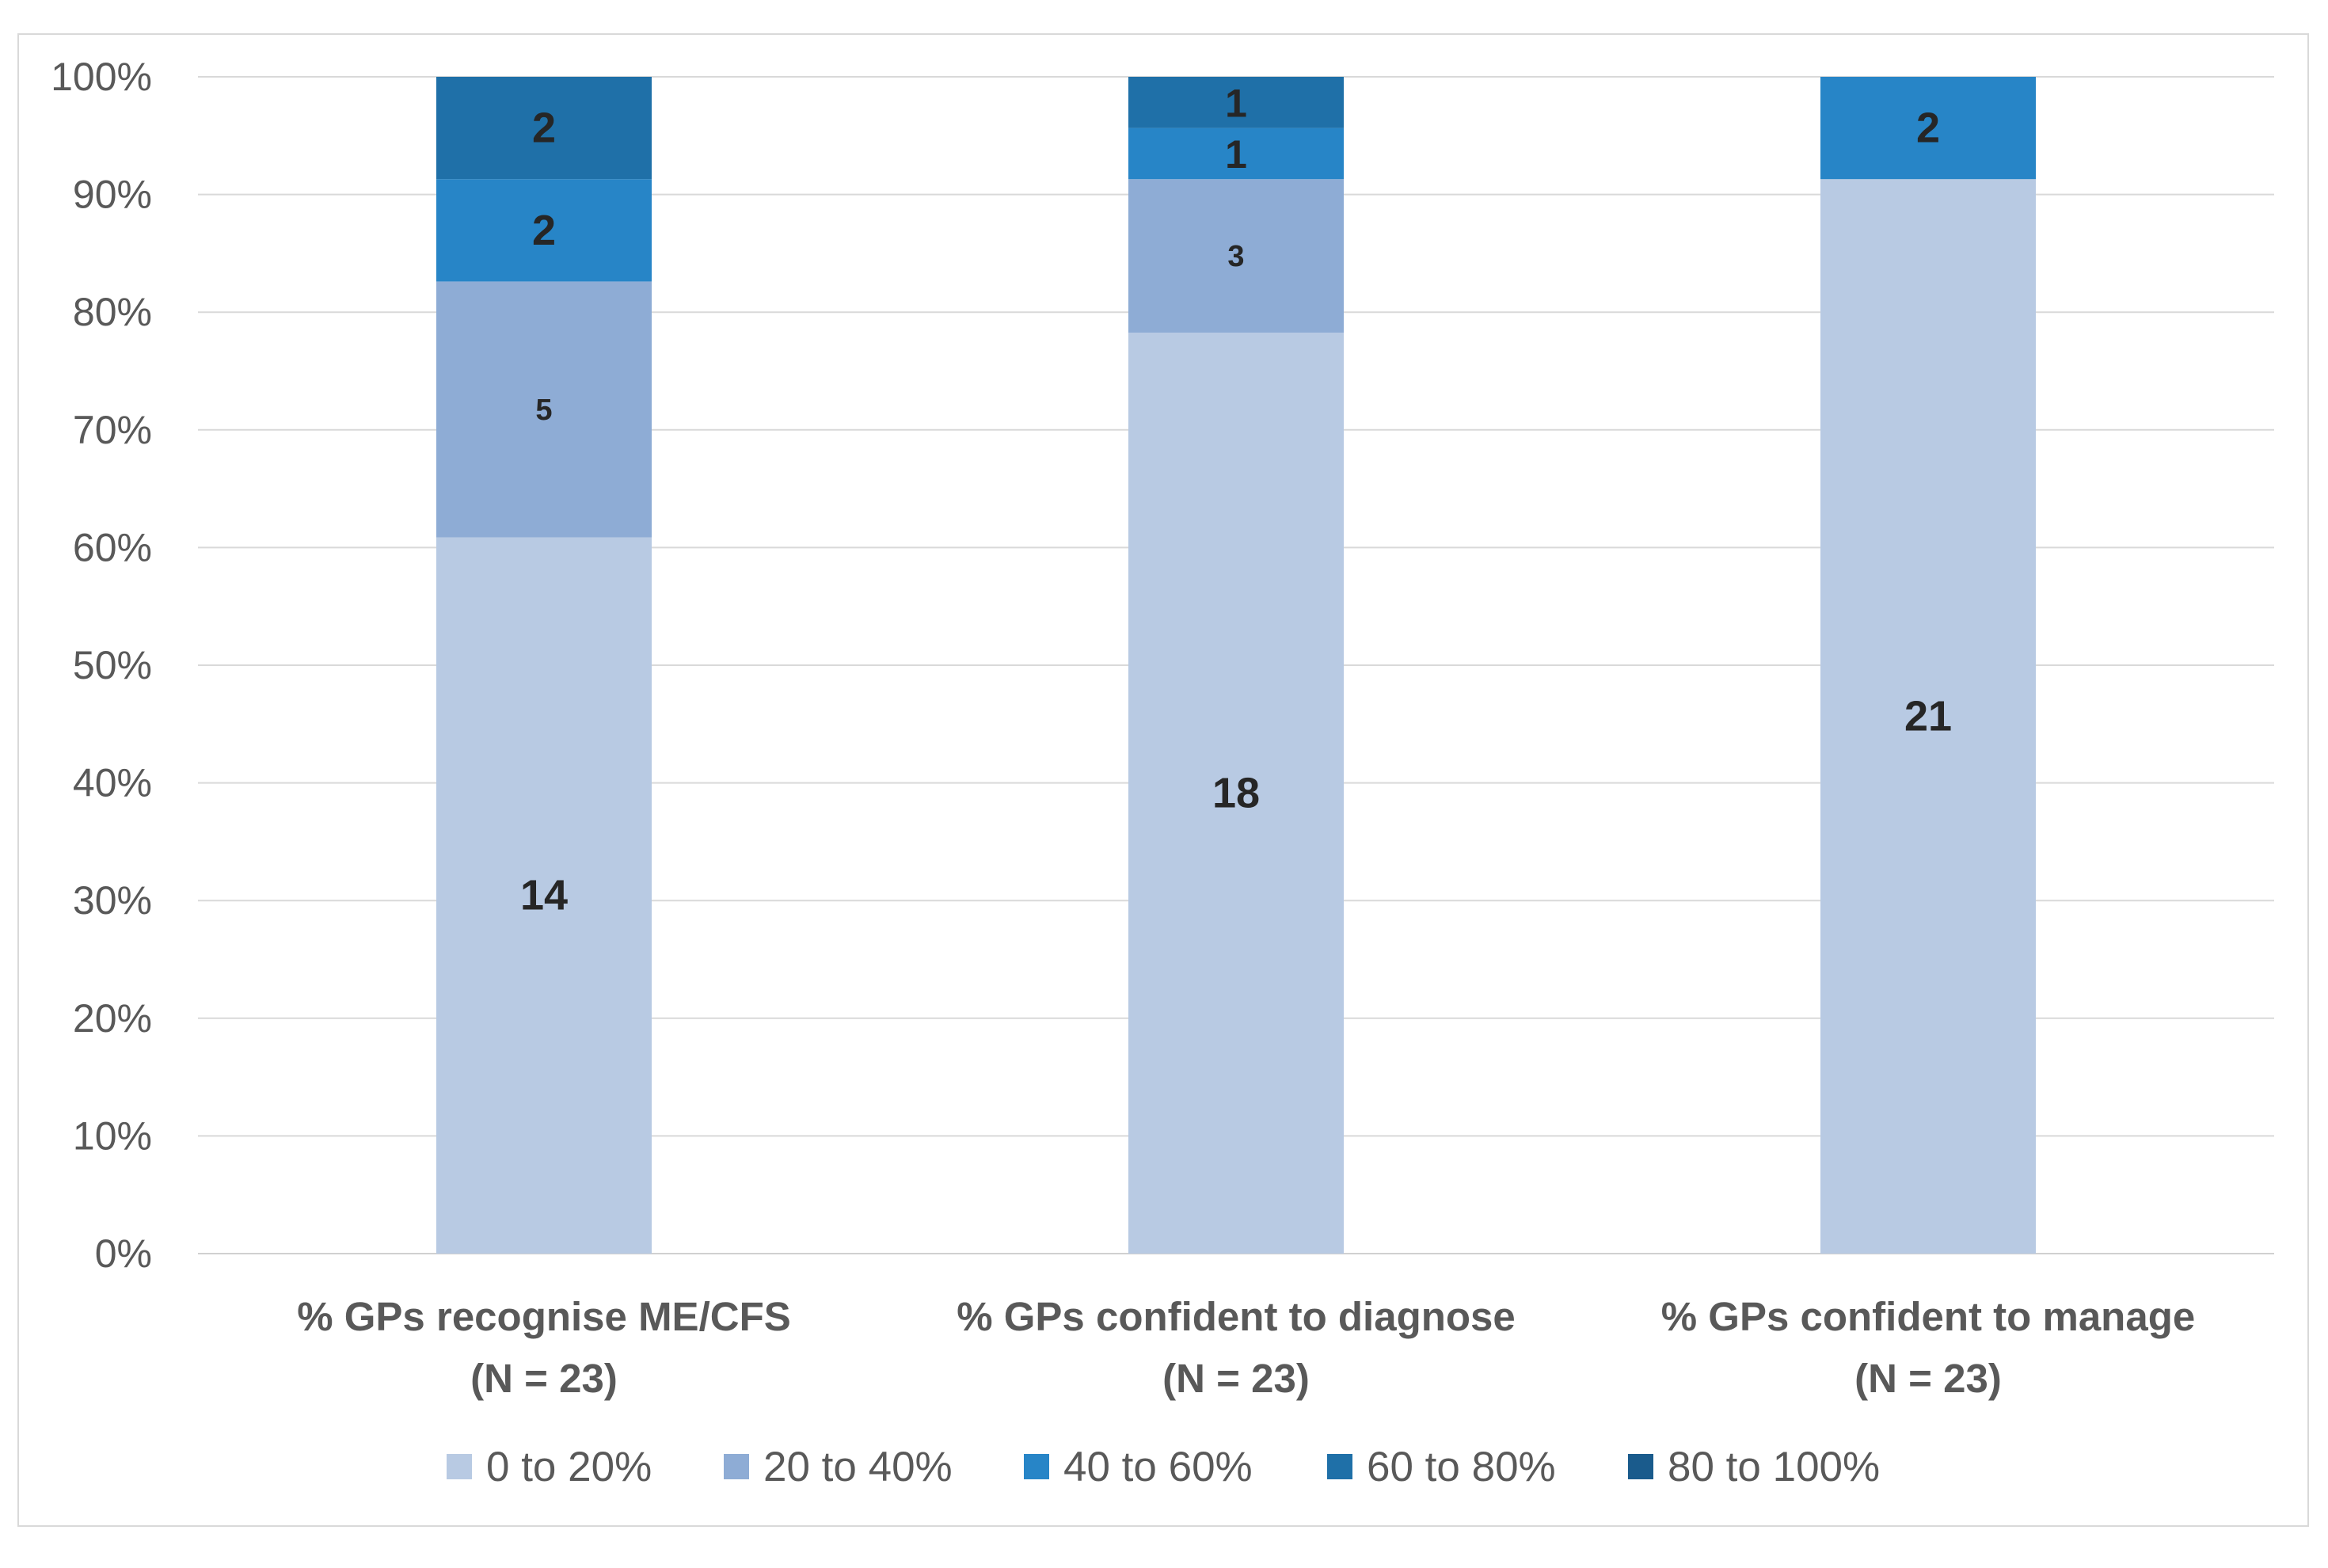  I want to click on y-axis-ticks: 0% 10% 20% 30% 40% 50% 60% 70% 80% 90% 100%, so click(101, 665).